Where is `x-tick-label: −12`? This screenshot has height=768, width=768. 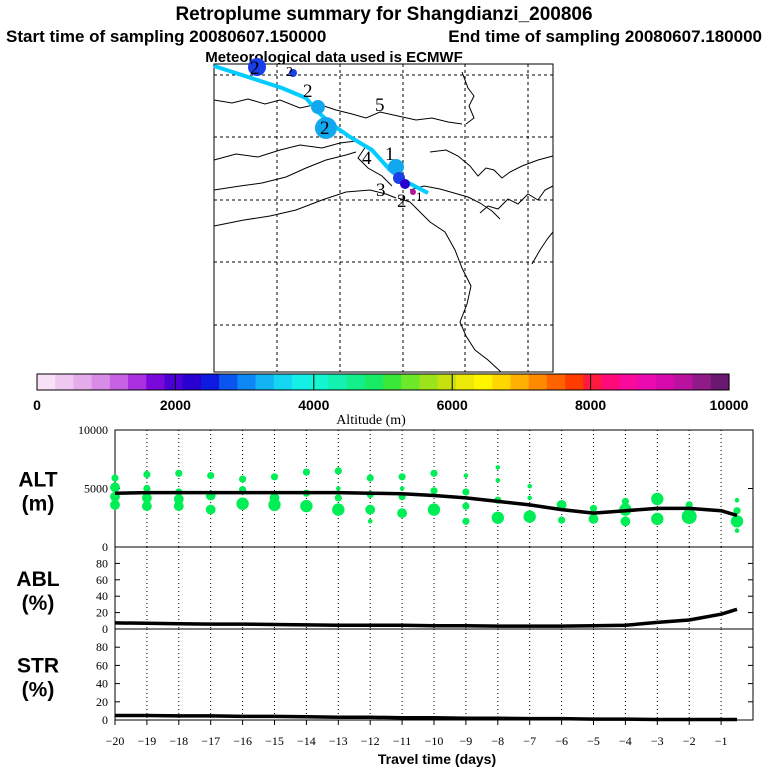
x-tick-label: −12 is located at coordinates (370, 741).